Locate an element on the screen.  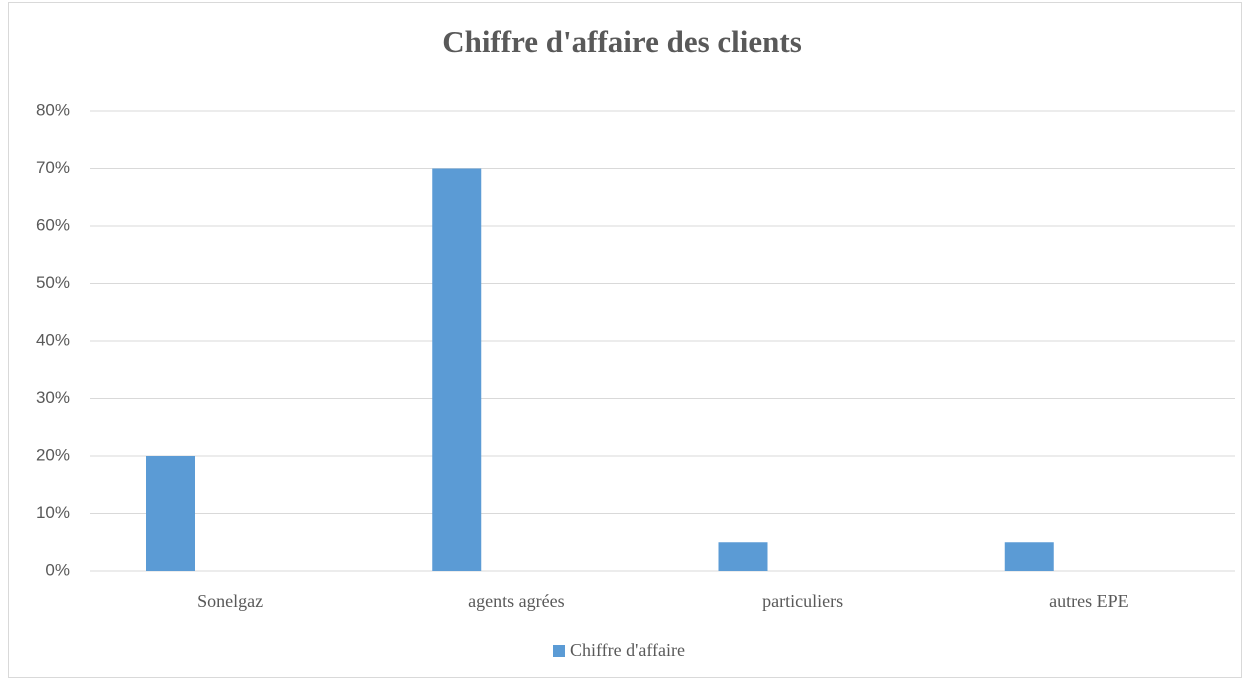
y-tick-label: 0% is located at coordinates (57, 569).